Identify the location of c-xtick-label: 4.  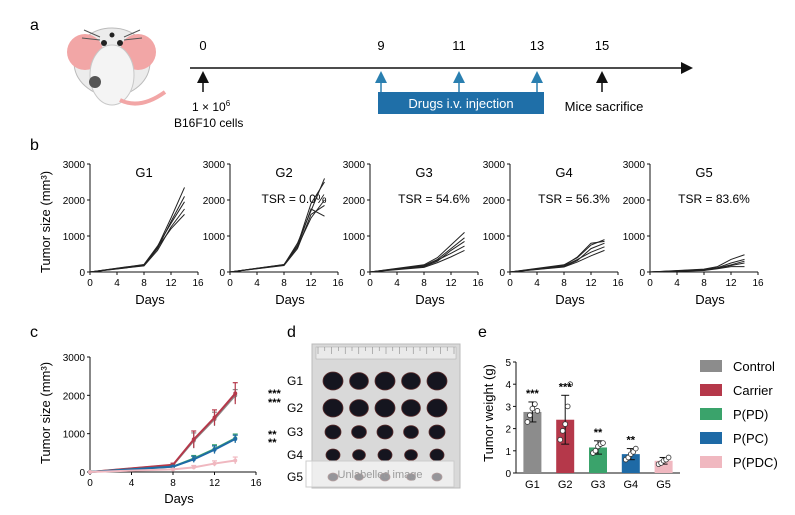
(132, 483).